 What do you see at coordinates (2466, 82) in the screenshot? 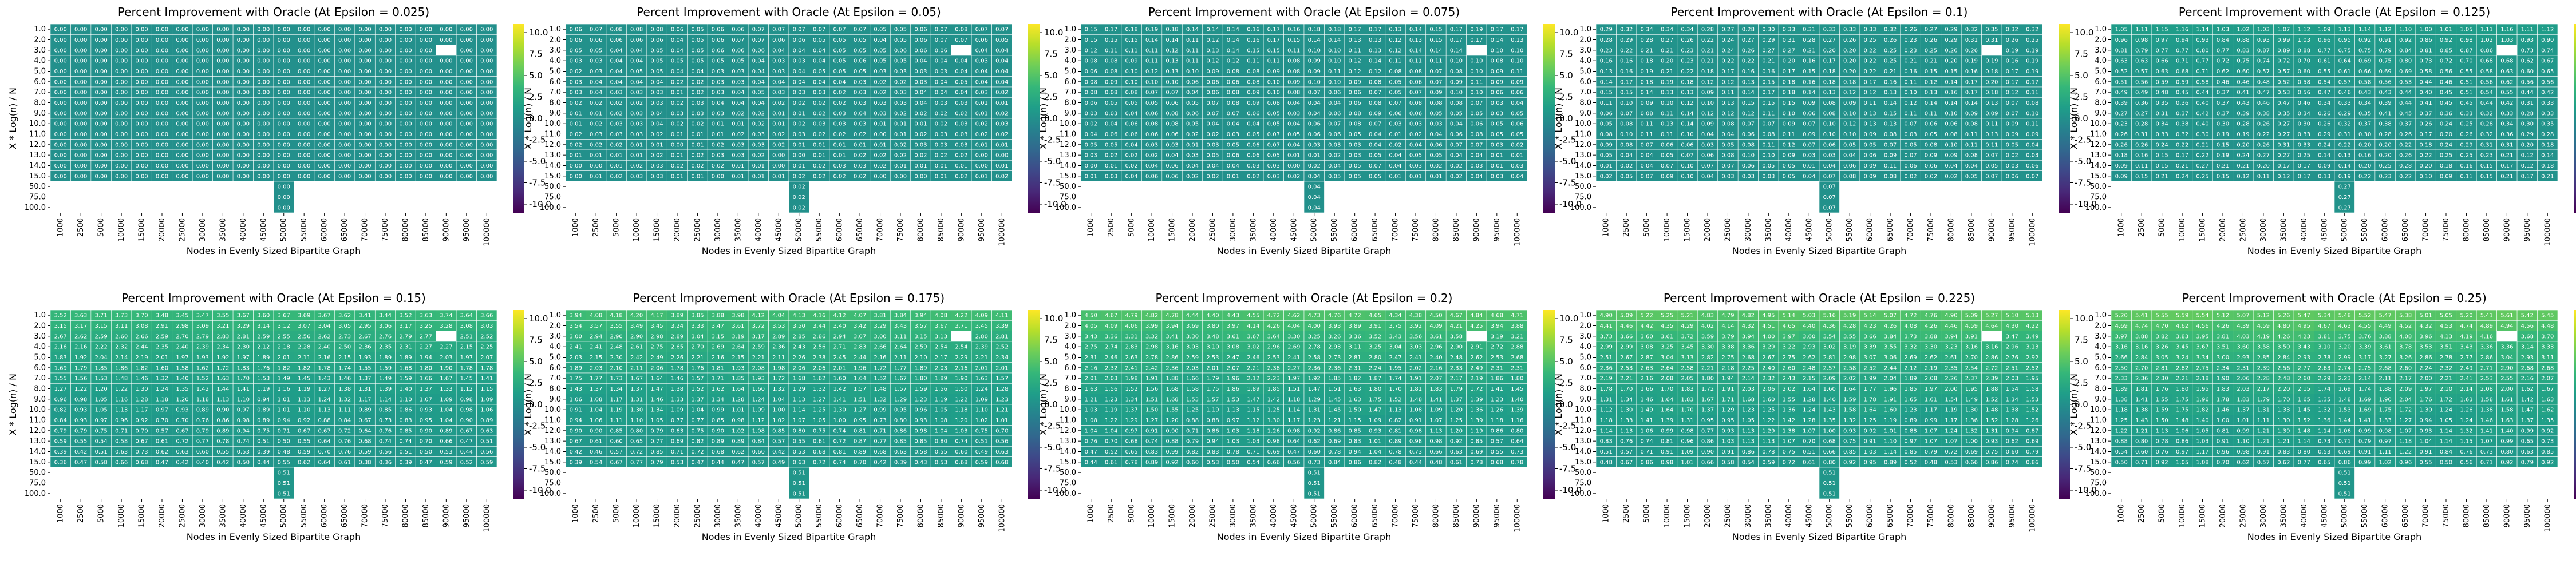
I see `cell-label: 0.51` at bounding box center [2466, 82].